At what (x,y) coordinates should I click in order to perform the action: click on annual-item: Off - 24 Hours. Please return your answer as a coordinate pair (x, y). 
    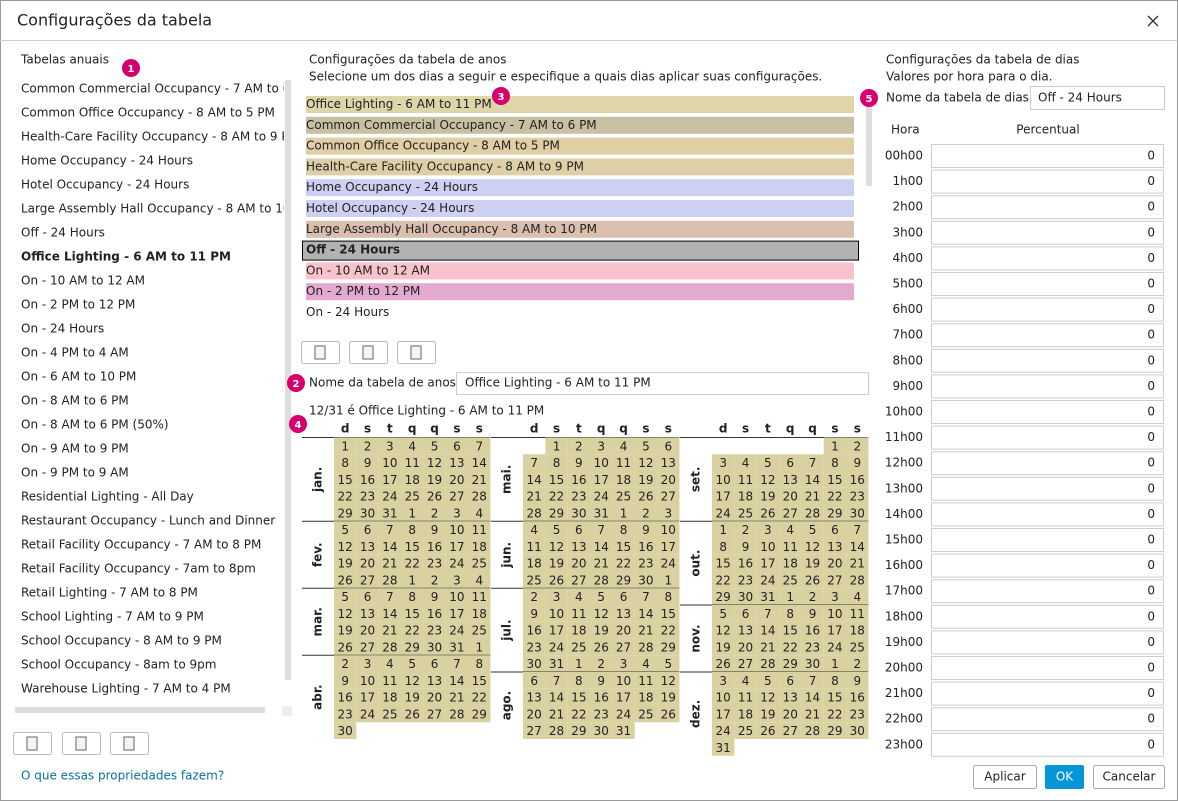
    Looking at the image, I should click on (63, 233).